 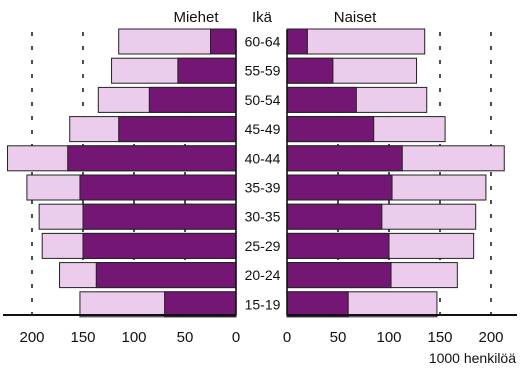 I want to click on age-label: 25-29, so click(x=263, y=246).